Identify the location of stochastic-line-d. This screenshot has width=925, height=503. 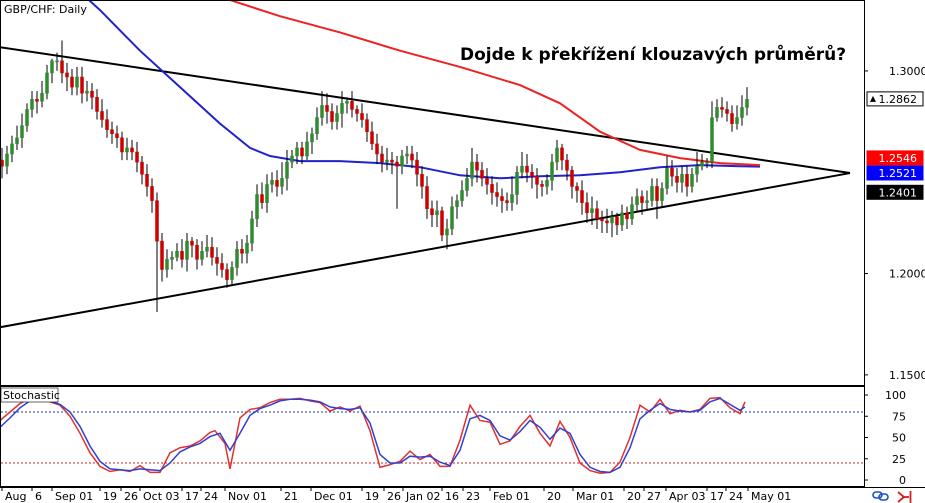
(373, 435).